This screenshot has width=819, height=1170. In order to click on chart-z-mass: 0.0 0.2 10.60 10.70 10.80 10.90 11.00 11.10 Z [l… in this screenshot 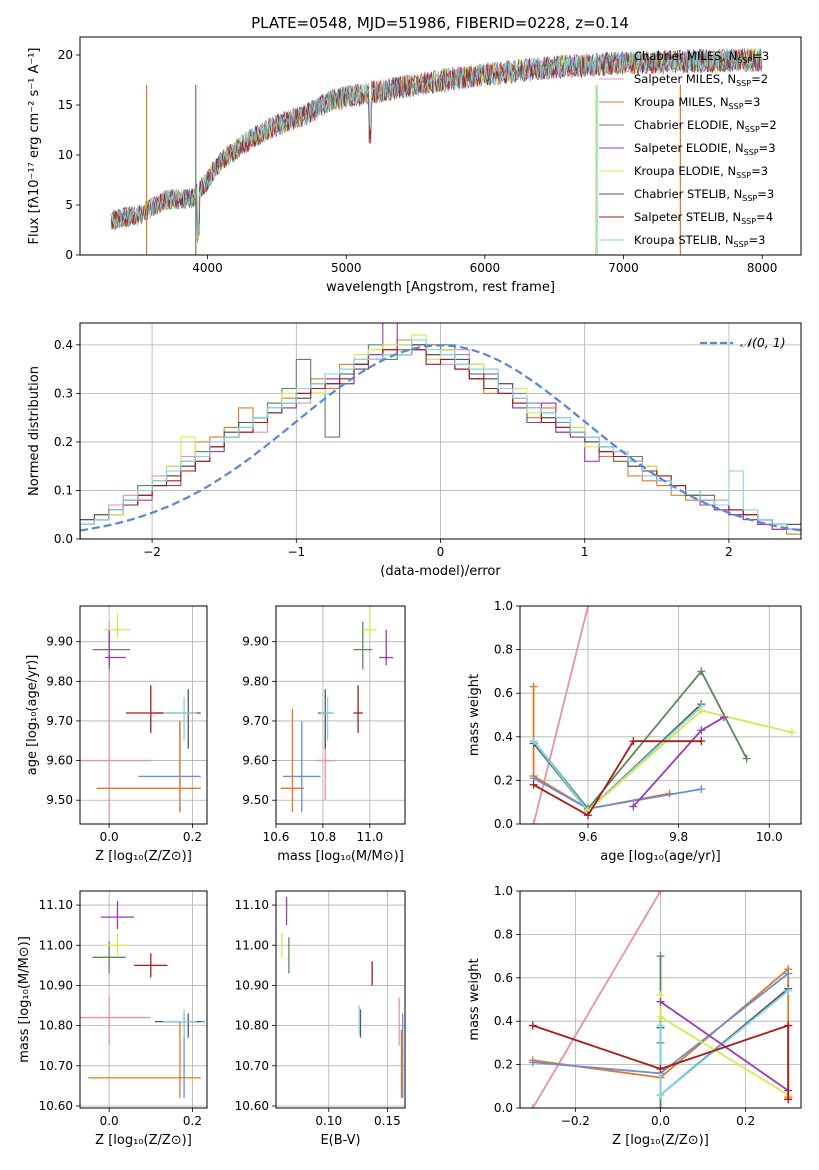, I will do `click(112, 1019)`.